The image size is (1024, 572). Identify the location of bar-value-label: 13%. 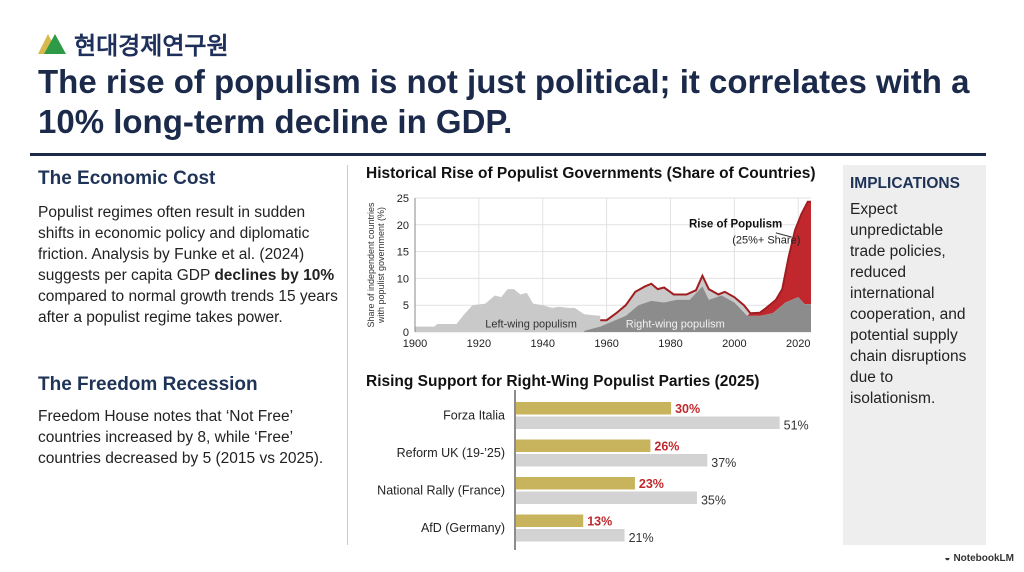
(599, 522).